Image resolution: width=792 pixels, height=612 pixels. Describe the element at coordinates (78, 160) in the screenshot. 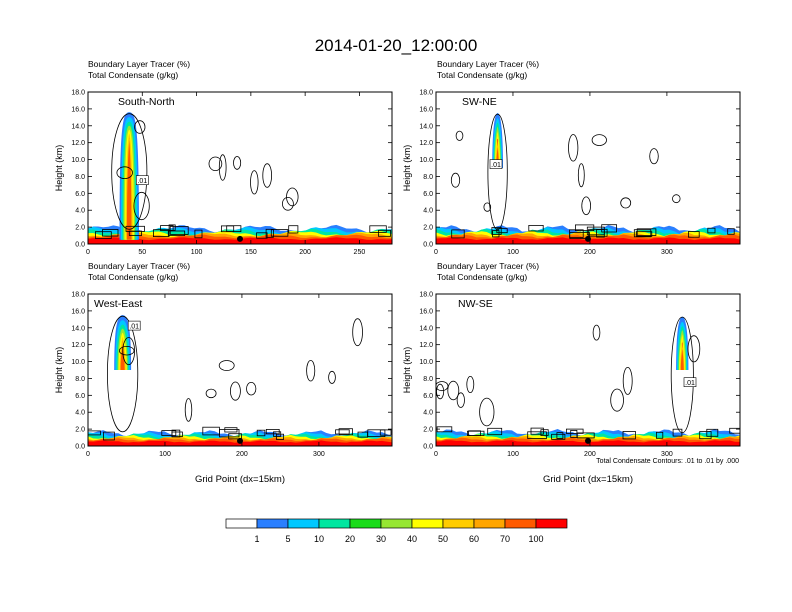

I see `y-tick-label: 10.0` at that location.